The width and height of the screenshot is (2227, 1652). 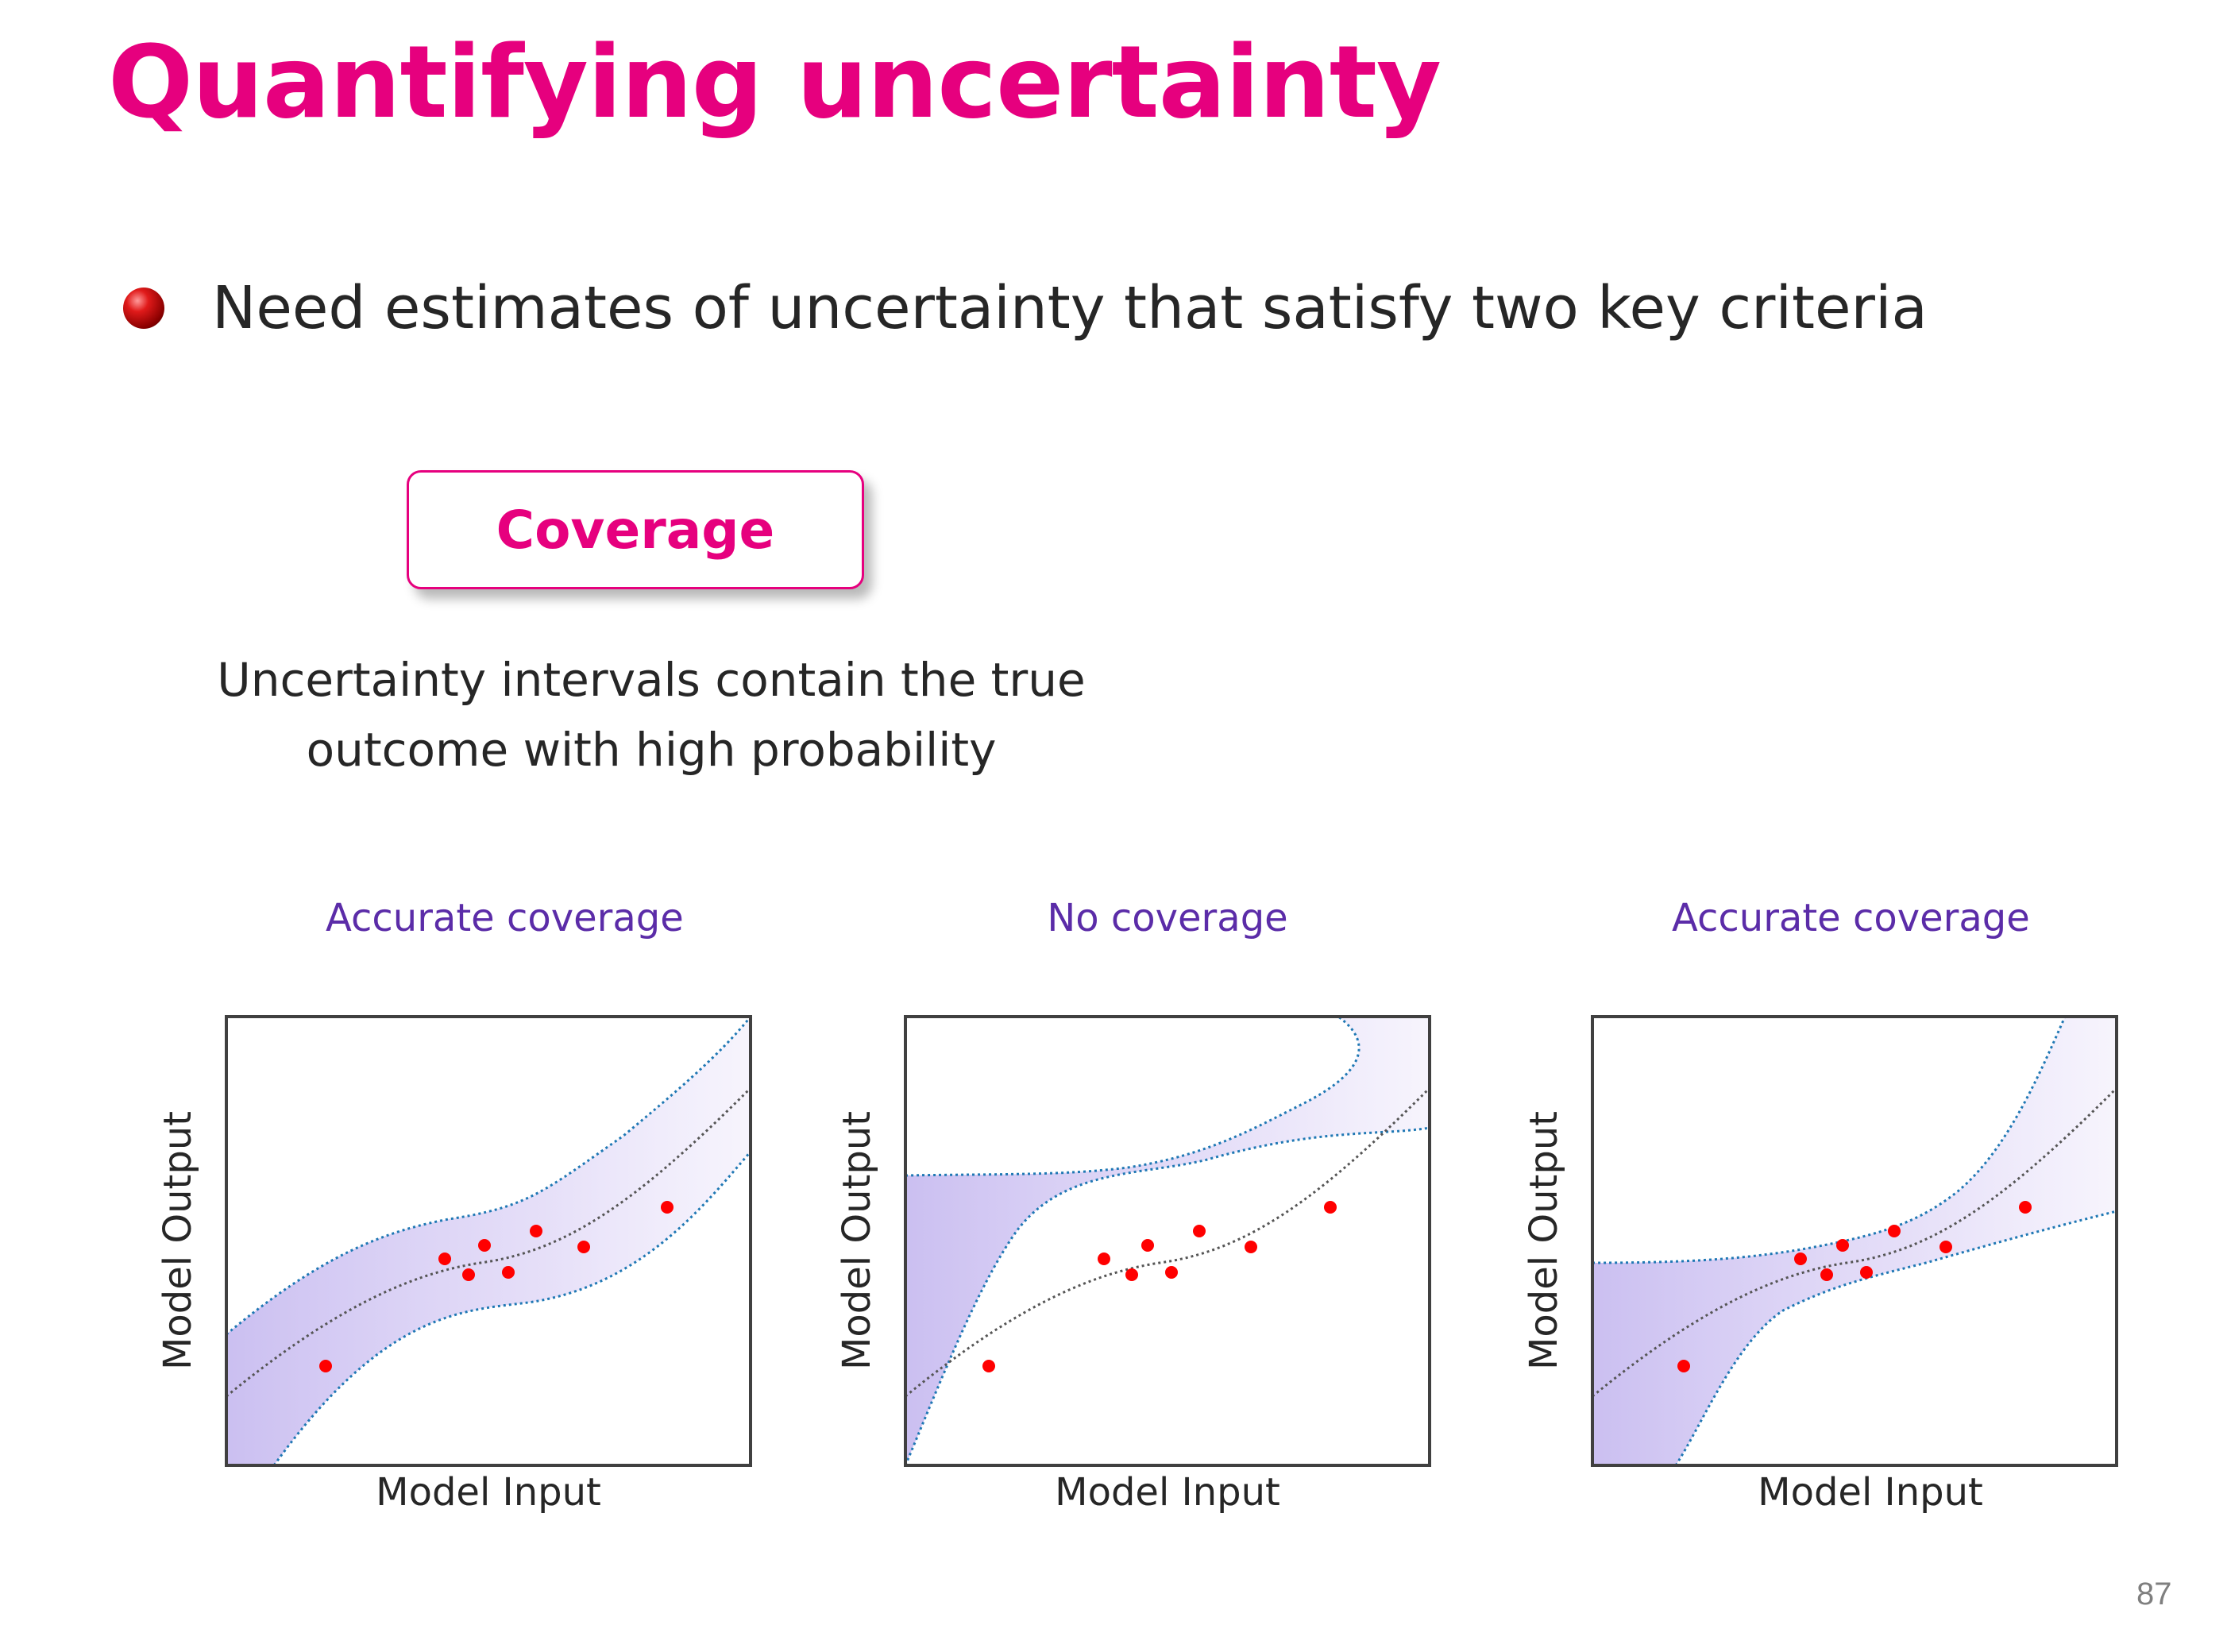 What do you see at coordinates (143, 308) in the screenshot?
I see `red-sphere-bullet-icon` at bounding box center [143, 308].